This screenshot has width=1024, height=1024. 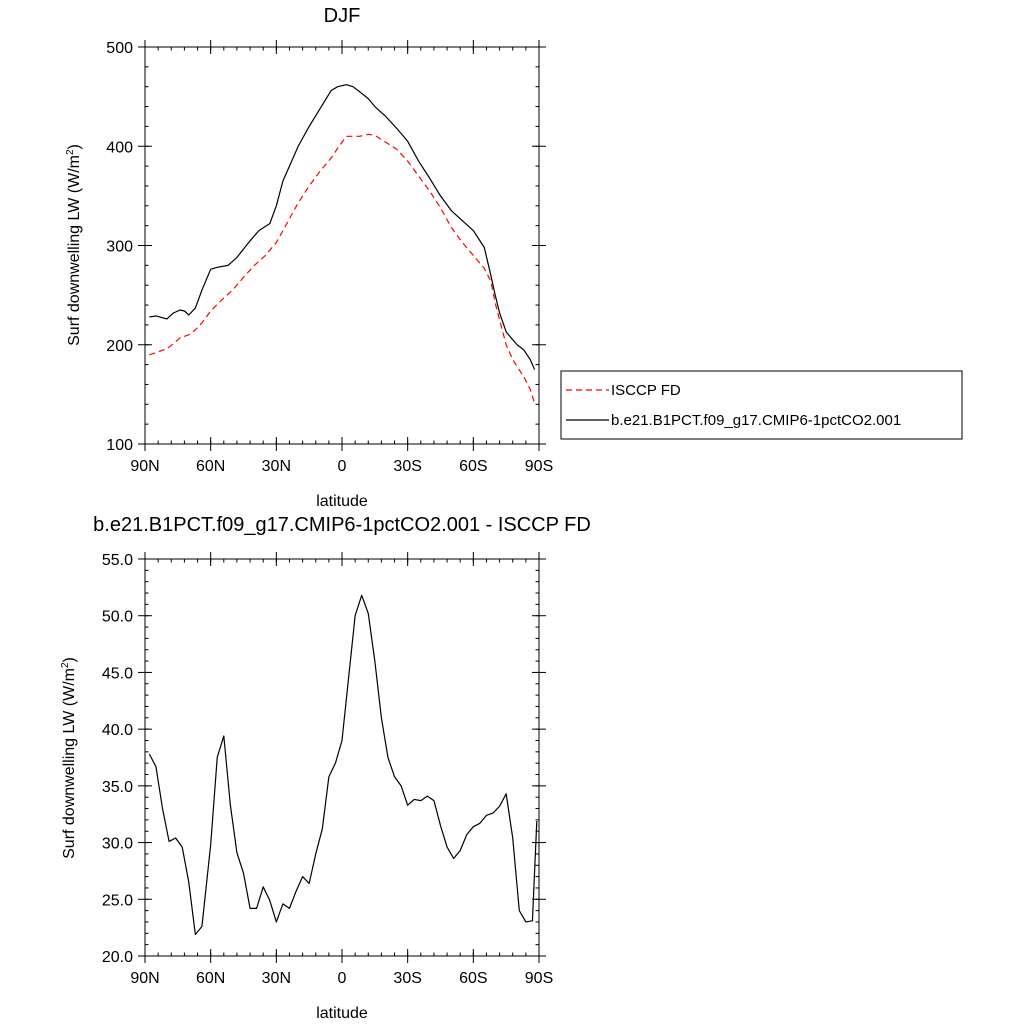 I want to click on legend-label-model: b.e21.B1PCT.f09_g17.CMIP6-1pctCO2.001, so click(x=756, y=420).